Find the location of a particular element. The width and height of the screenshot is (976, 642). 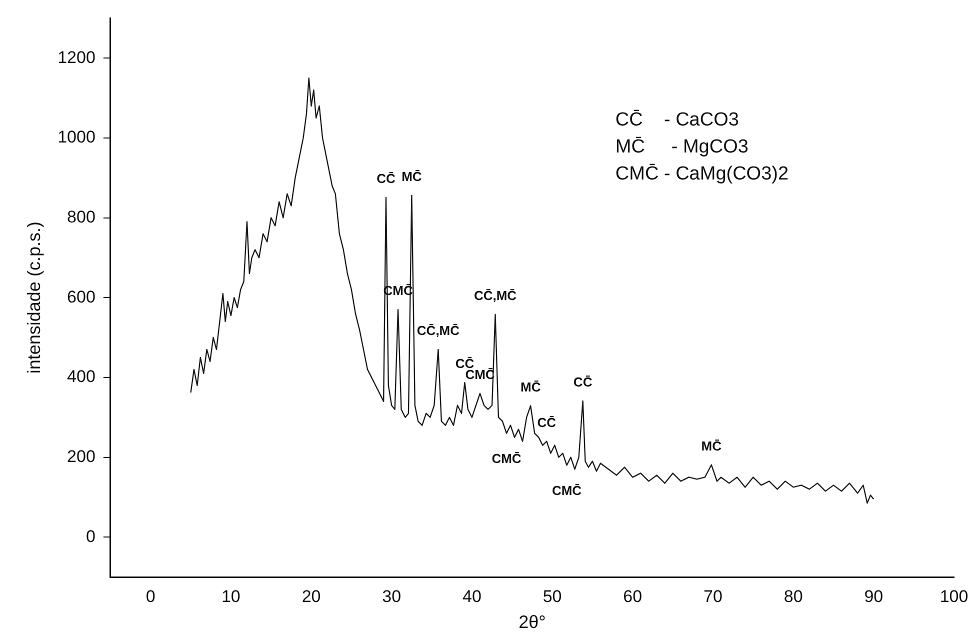

x-tick-label: 30 is located at coordinates (392, 596).